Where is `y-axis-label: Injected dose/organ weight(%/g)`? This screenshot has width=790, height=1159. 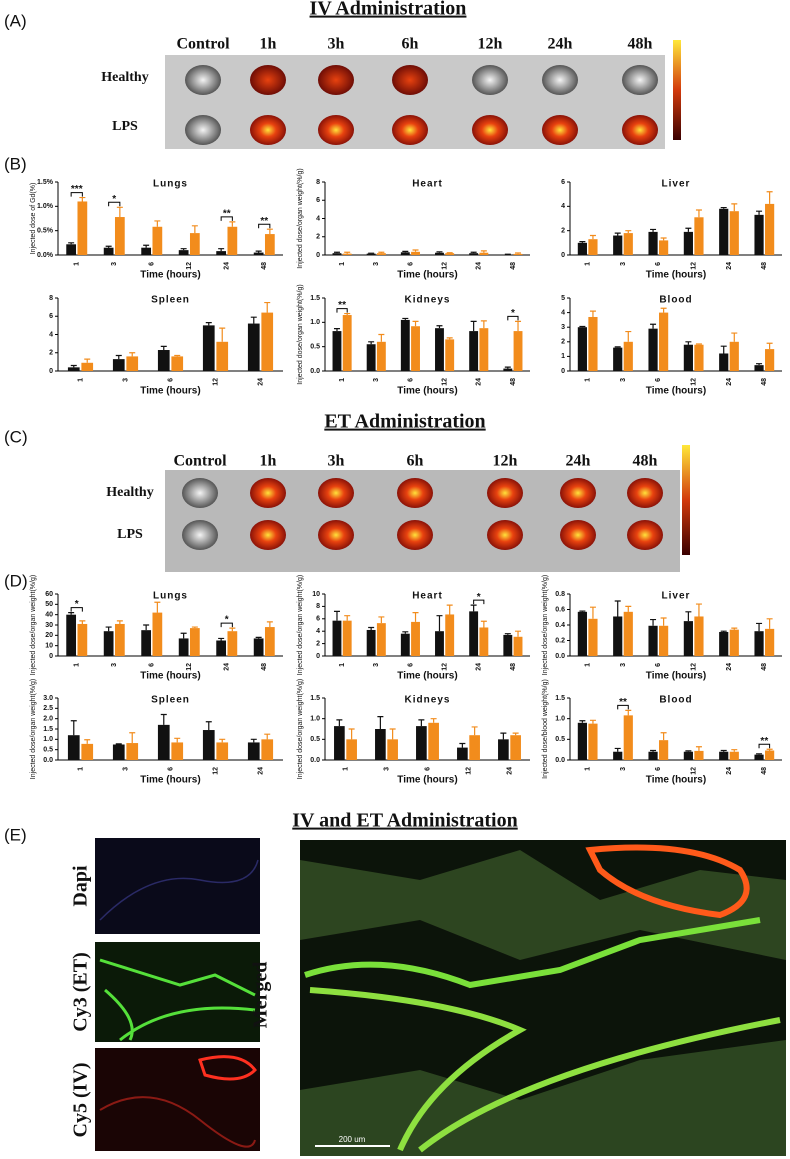
y-axis-label: Injected dose/organ weight(%/g) is located at coordinates (300, 625).